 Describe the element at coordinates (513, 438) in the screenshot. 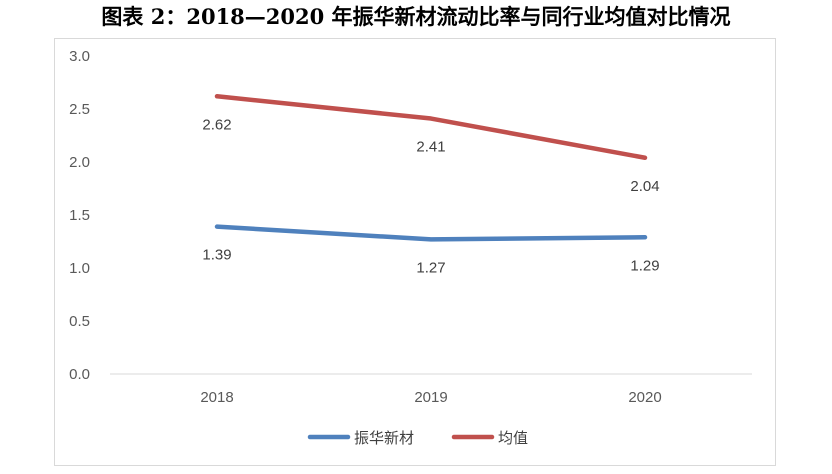

I see `legend-label: 均值` at that location.